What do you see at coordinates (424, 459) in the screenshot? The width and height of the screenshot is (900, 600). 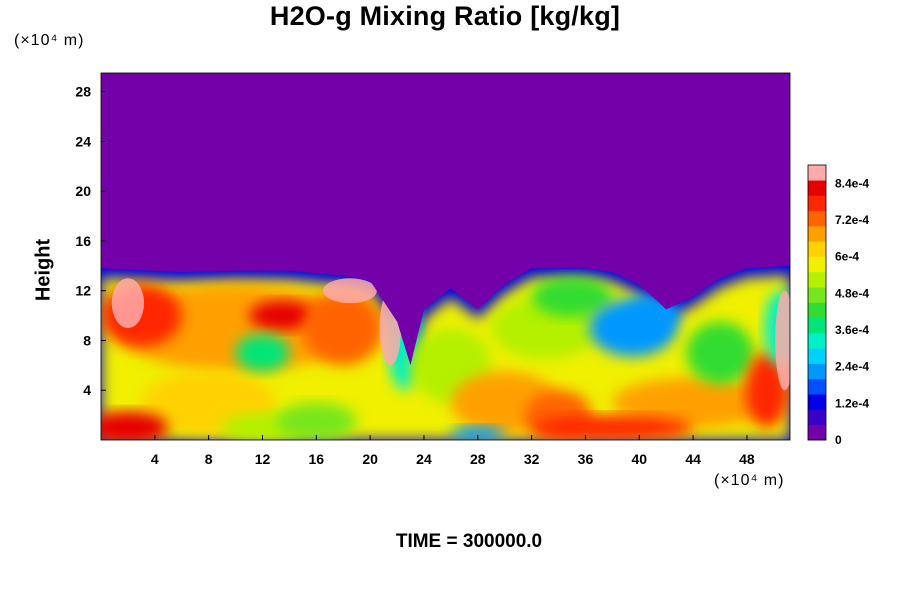 I see `x-tick-label: 24` at bounding box center [424, 459].